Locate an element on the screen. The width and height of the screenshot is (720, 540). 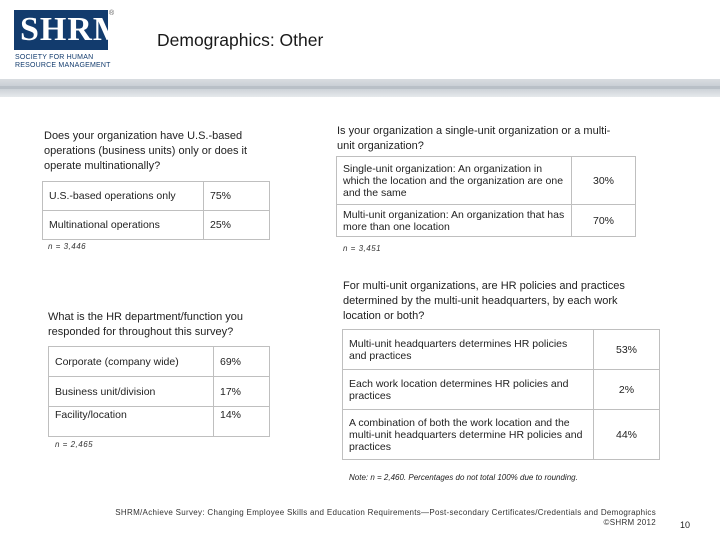
table-row: Corporate (company wide) 69% is located at coordinates (159, 361).